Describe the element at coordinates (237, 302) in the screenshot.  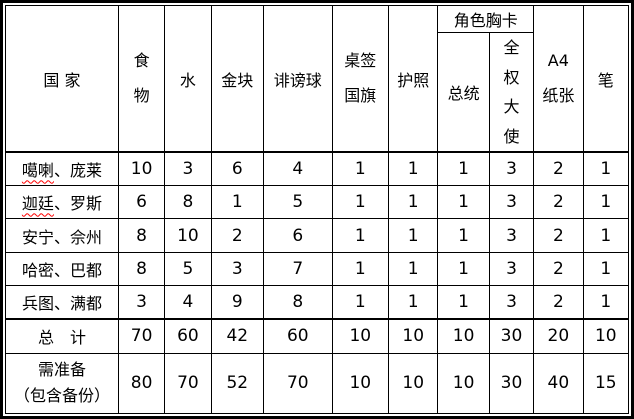
I see `value-cell: 9` at that location.